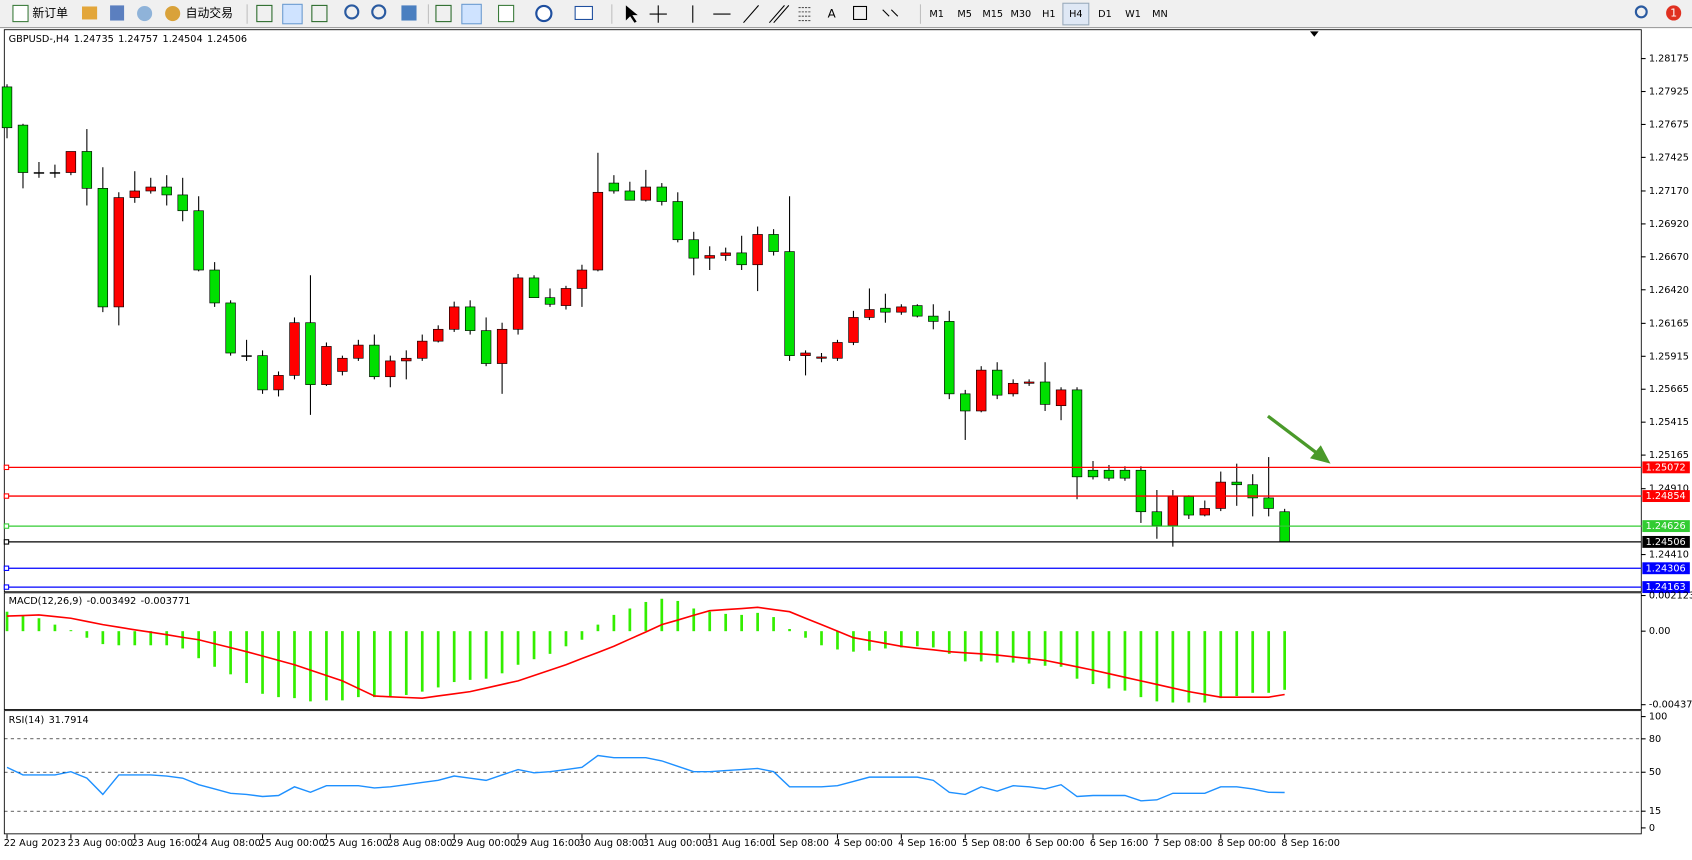  Describe the element at coordinates (863, 843) in the screenshot. I see `x-tick-label: 4 Sep 00:00` at that location.